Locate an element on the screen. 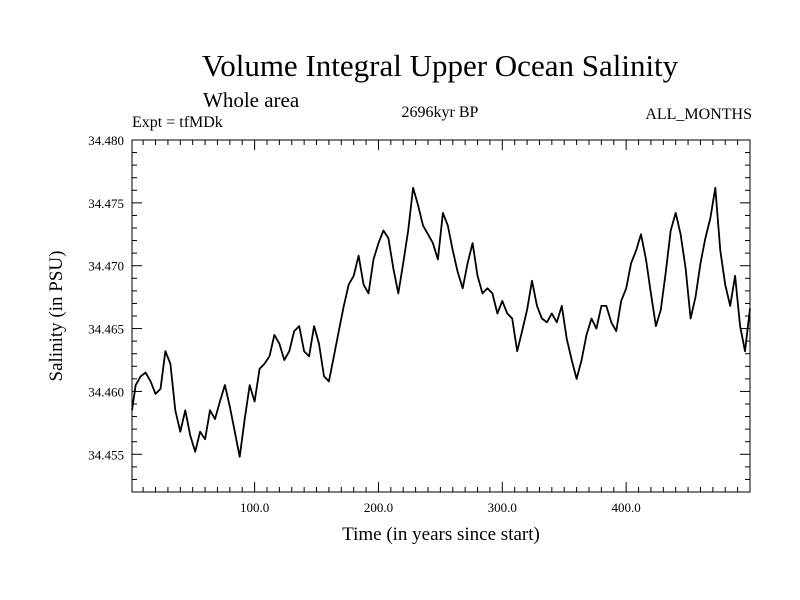  y-tick-label: 34.475 is located at coordinates (106, 203).